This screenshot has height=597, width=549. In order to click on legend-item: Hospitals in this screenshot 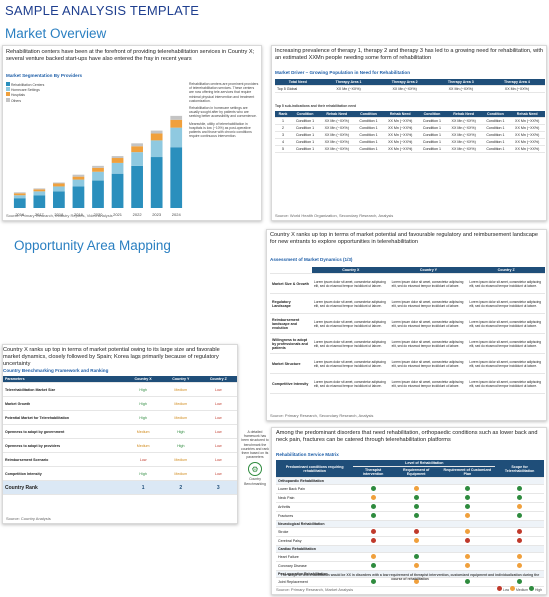, I will do `click(36, 94)`.